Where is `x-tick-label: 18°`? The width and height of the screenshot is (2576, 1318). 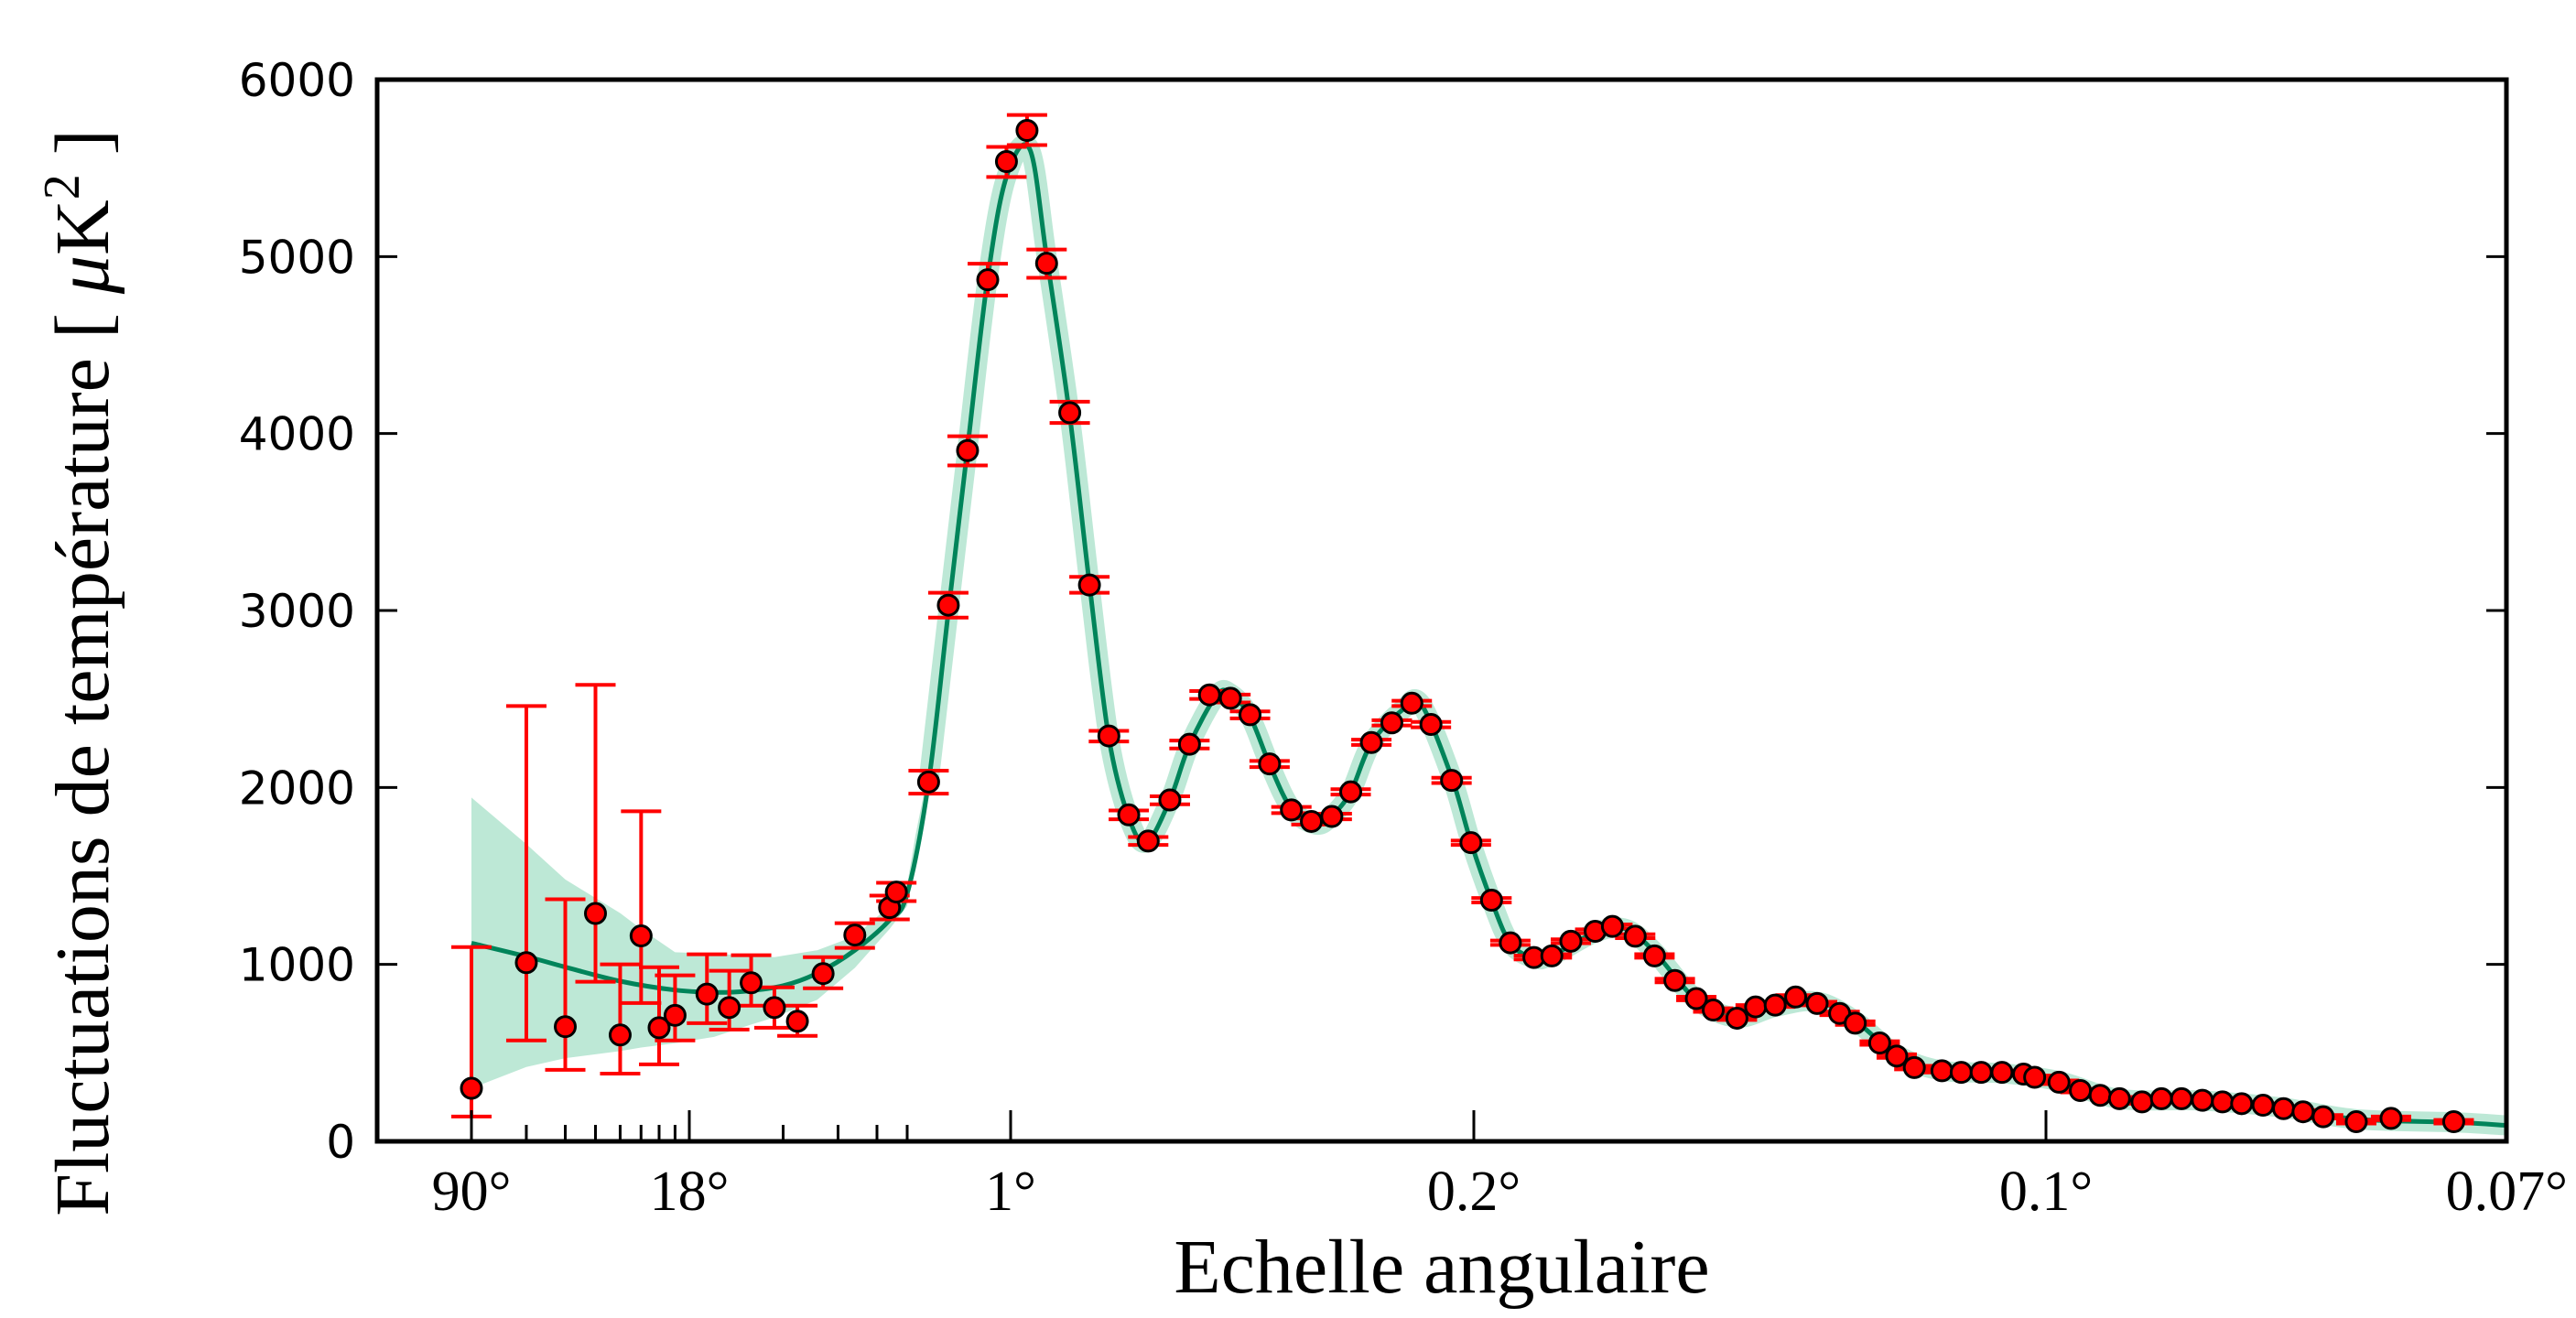 x-tick-label: 18° is located at coordinates (690, 1192).